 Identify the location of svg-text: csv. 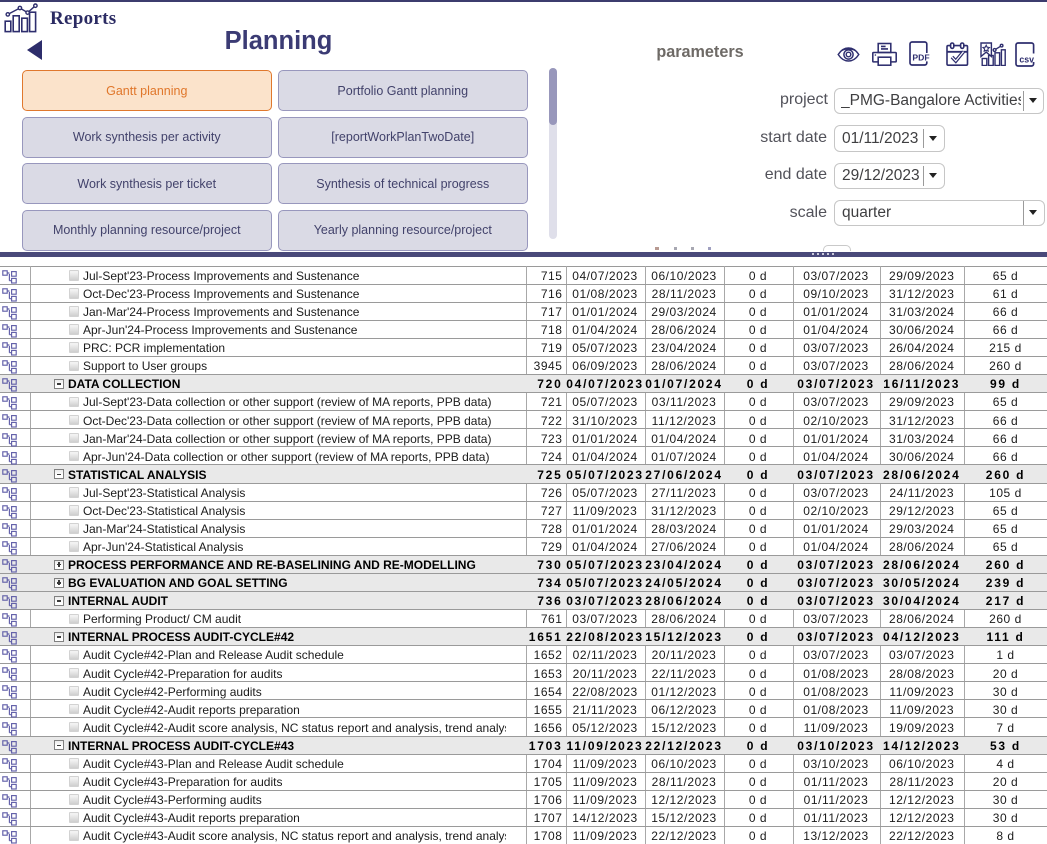
(1026, 59).